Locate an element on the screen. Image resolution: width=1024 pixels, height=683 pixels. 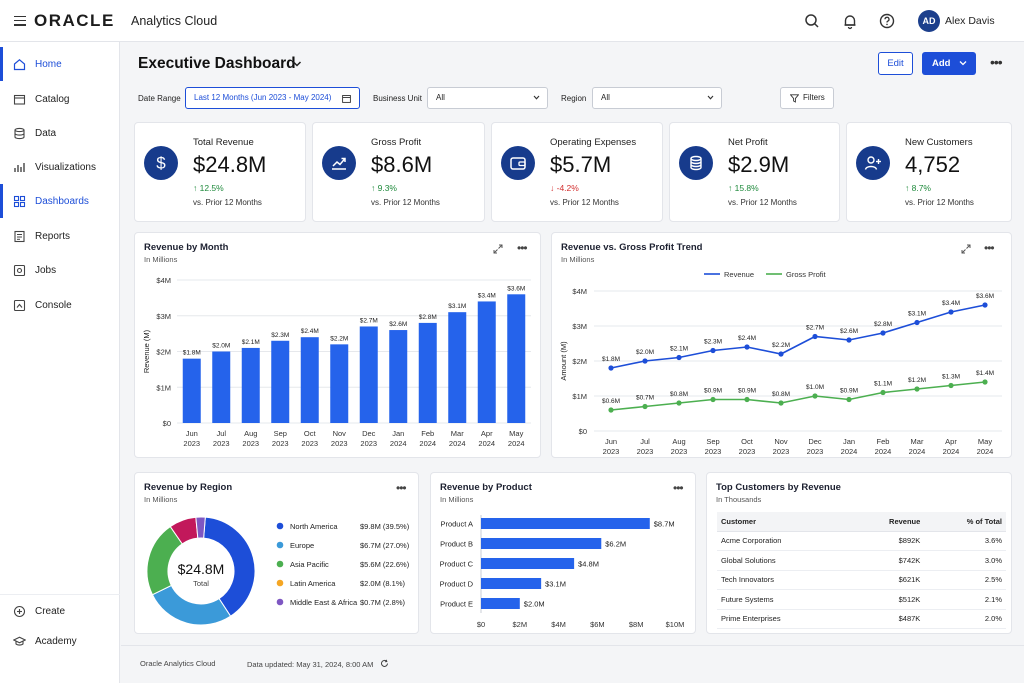
region-select: All is located at coordinates (657, 98).